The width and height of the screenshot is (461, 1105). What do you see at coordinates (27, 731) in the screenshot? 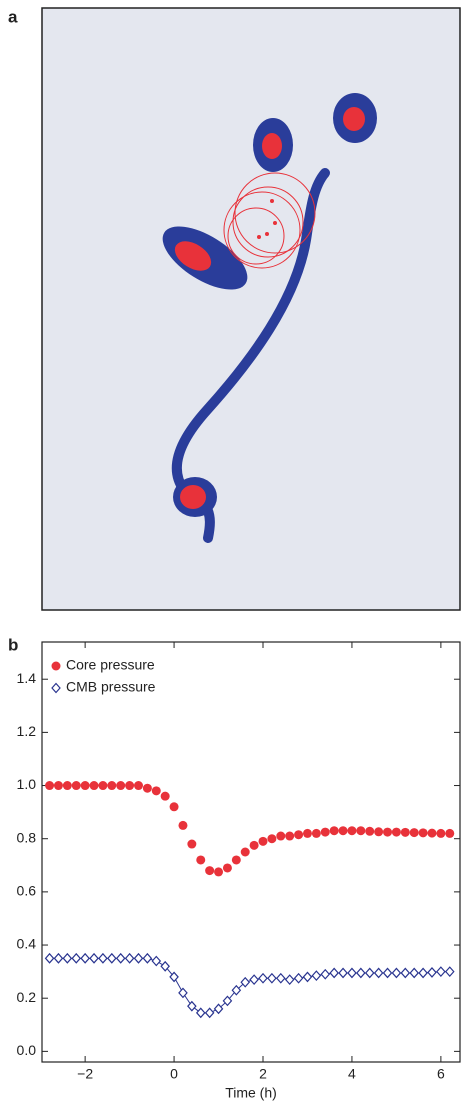
I see `y-tick-label: 1.2` at bounding box center [27, 731].